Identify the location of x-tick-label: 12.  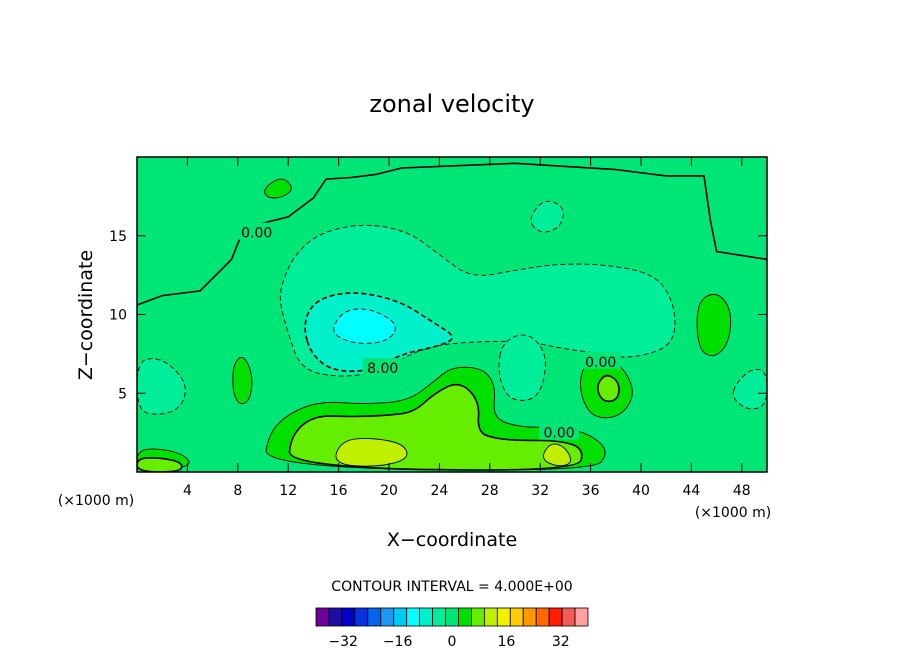
(288, 491).